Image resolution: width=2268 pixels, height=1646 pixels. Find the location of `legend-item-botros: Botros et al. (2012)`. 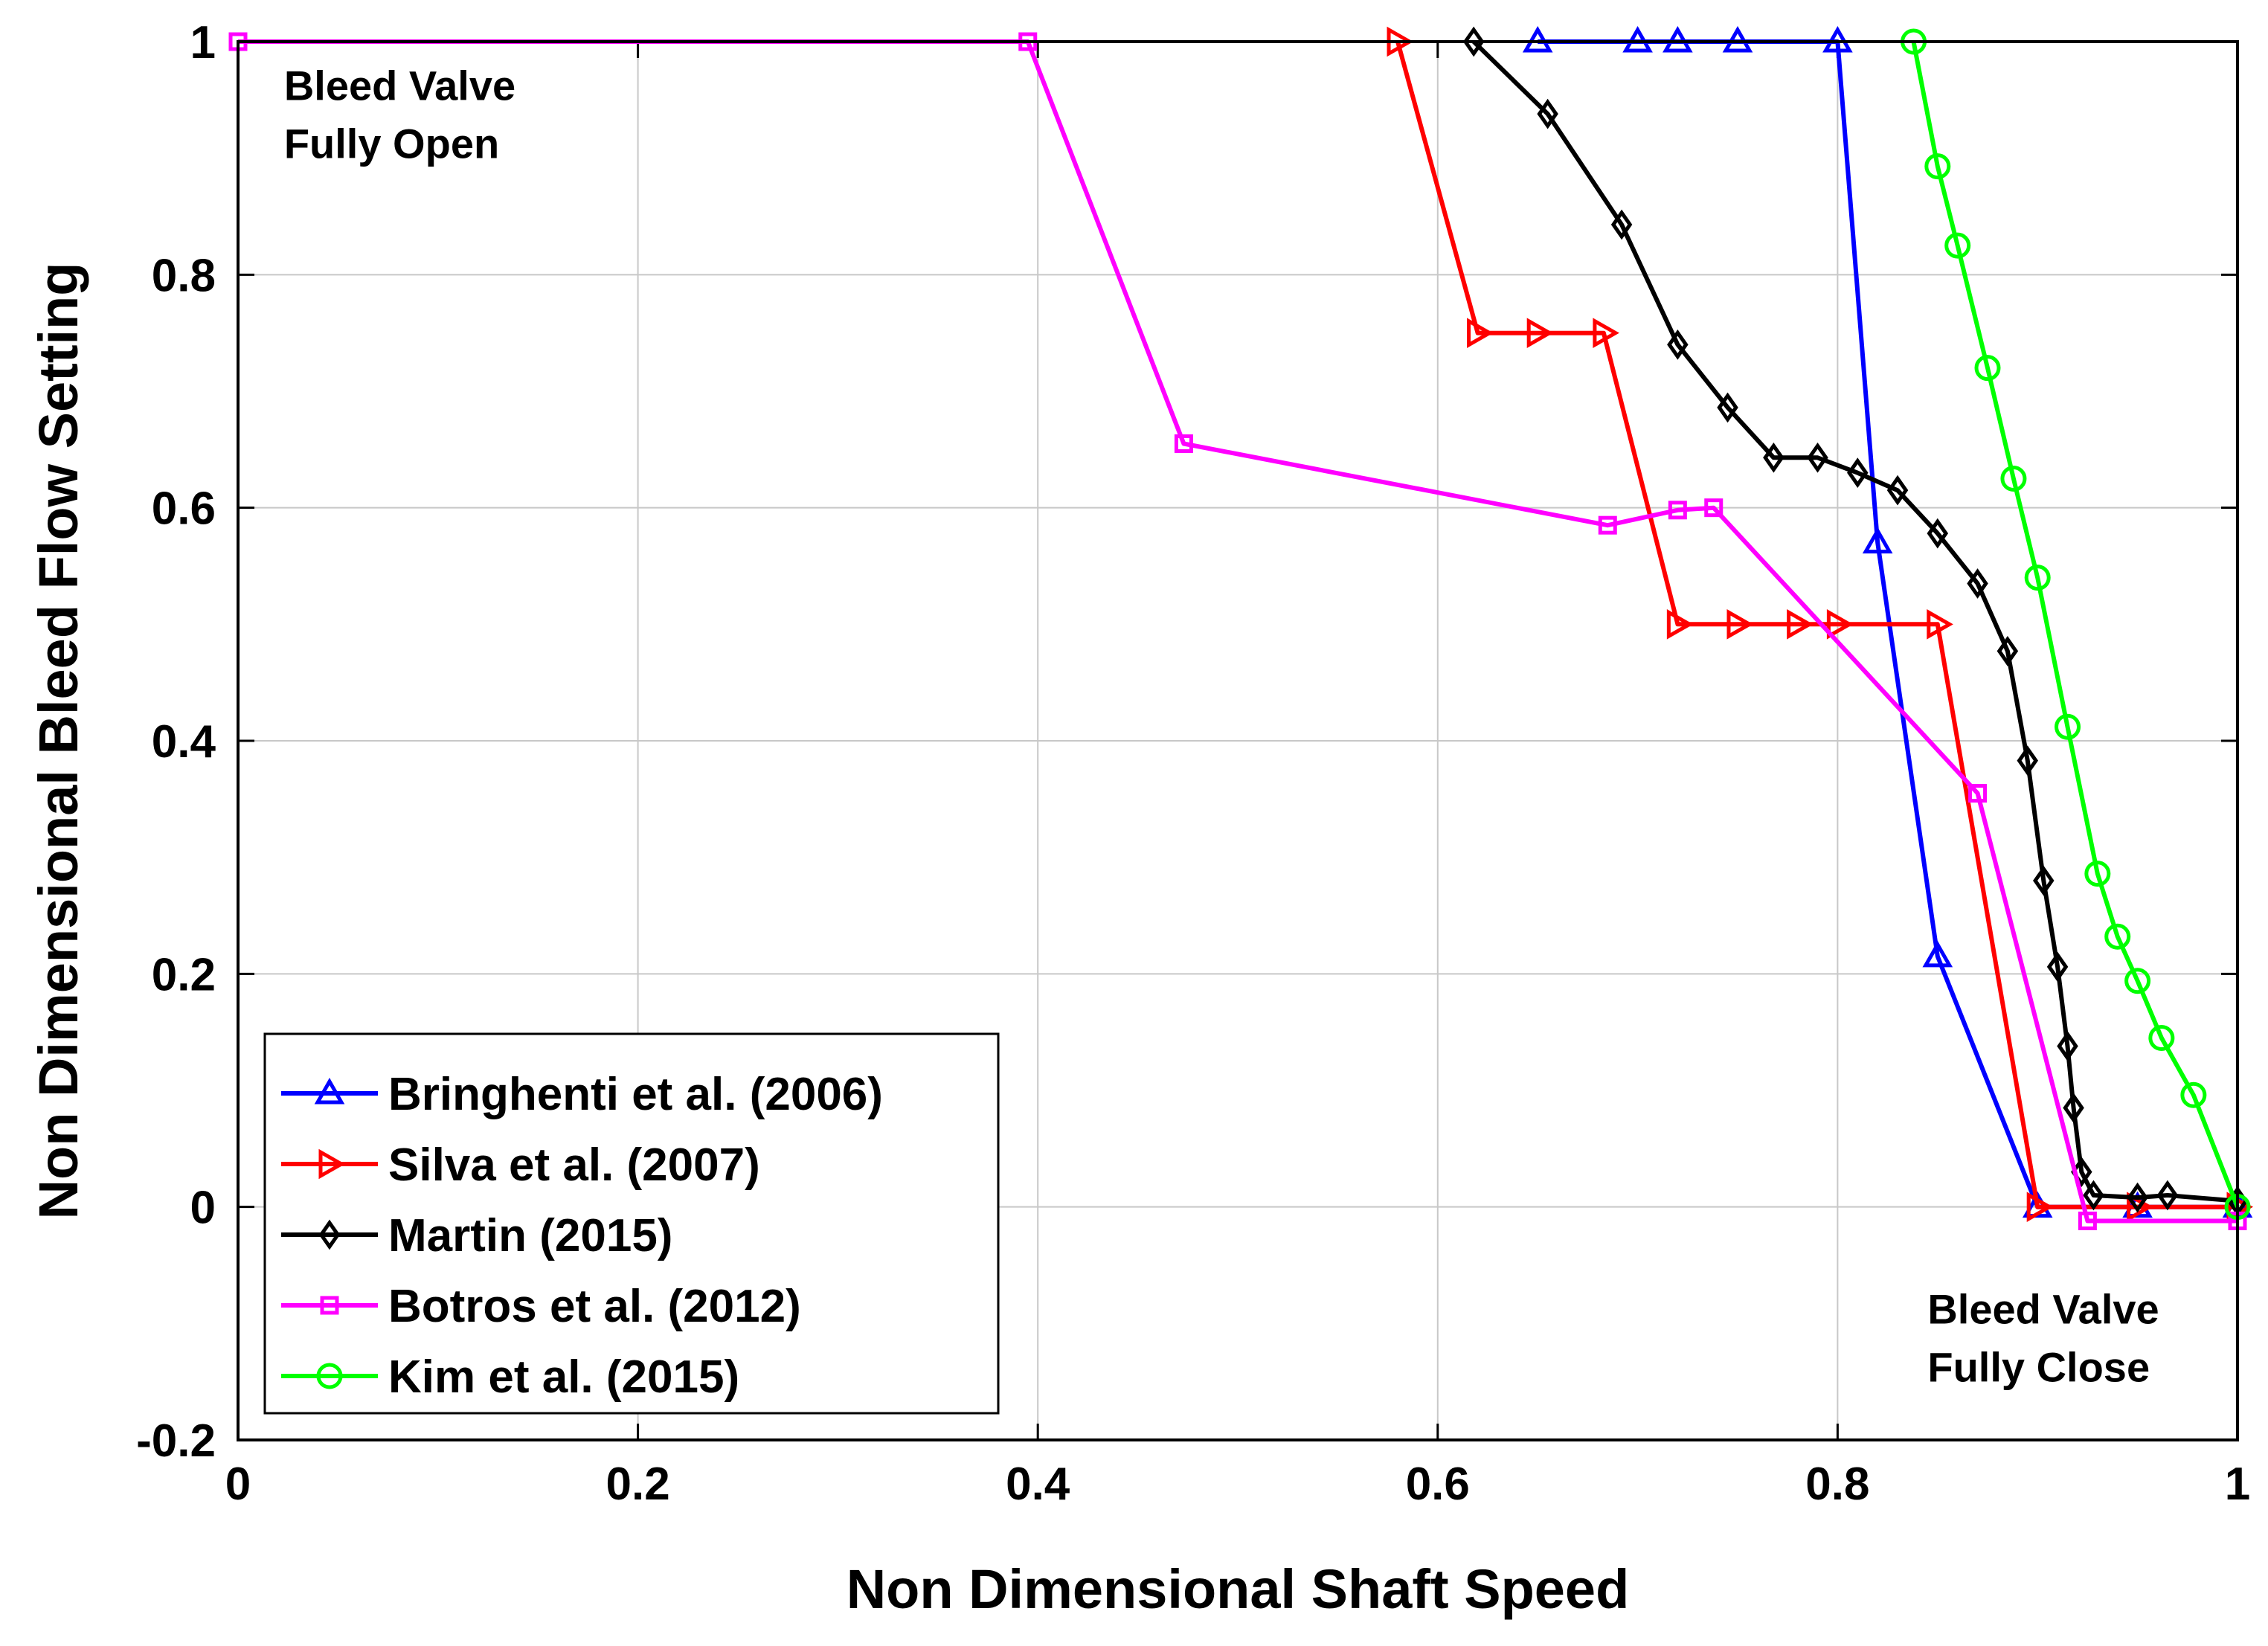

legend-item-botros: Botros et al. (2012) is located at coordinates (541, 1306).